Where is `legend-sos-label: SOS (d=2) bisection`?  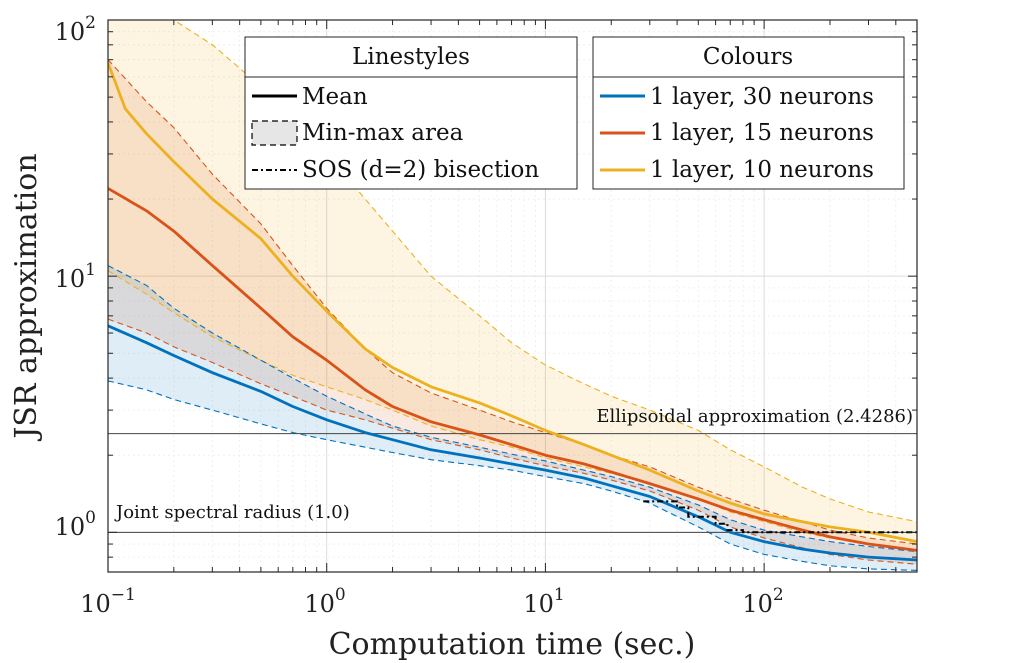
legend-sos-label: SOS (d=2) bisection is located at coordinates (420, 170).